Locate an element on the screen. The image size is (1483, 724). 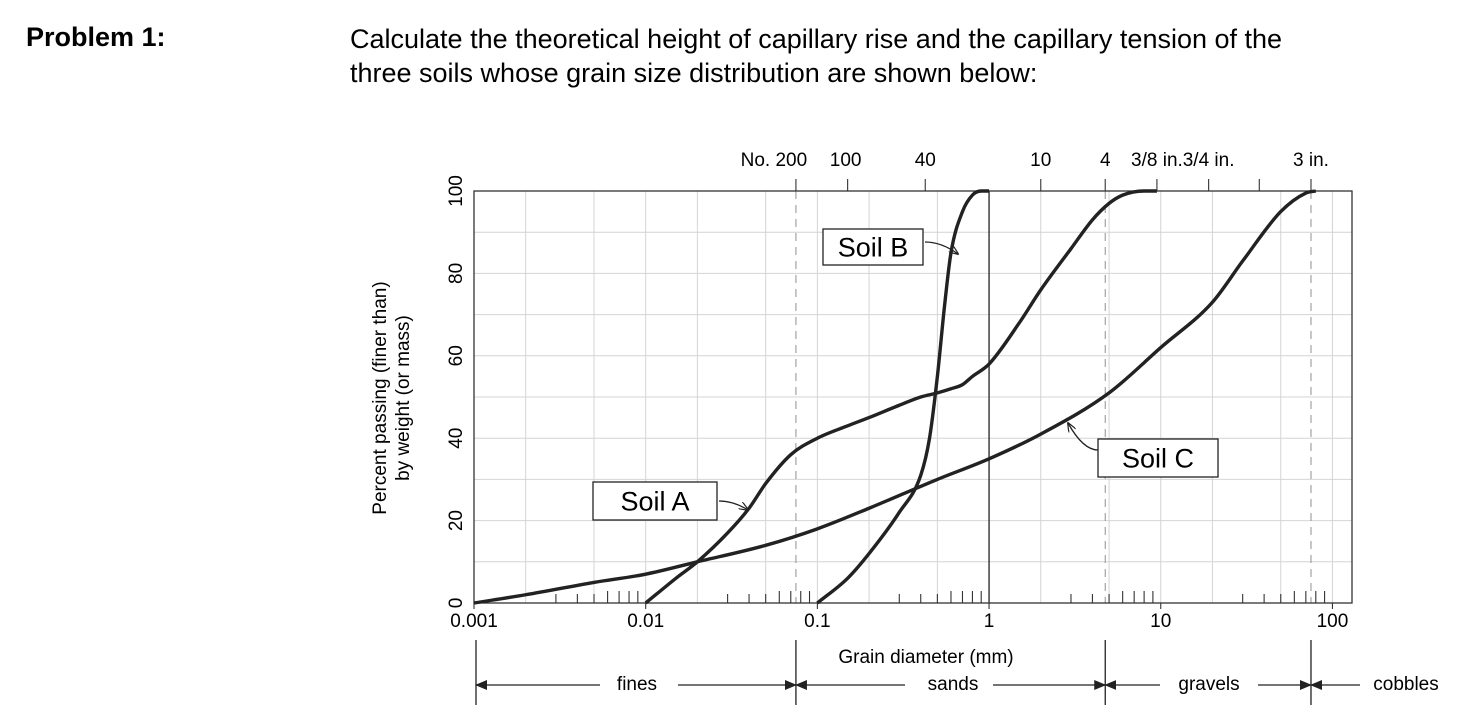
sieve-label: 4 is located at coordinates (1105, 160).